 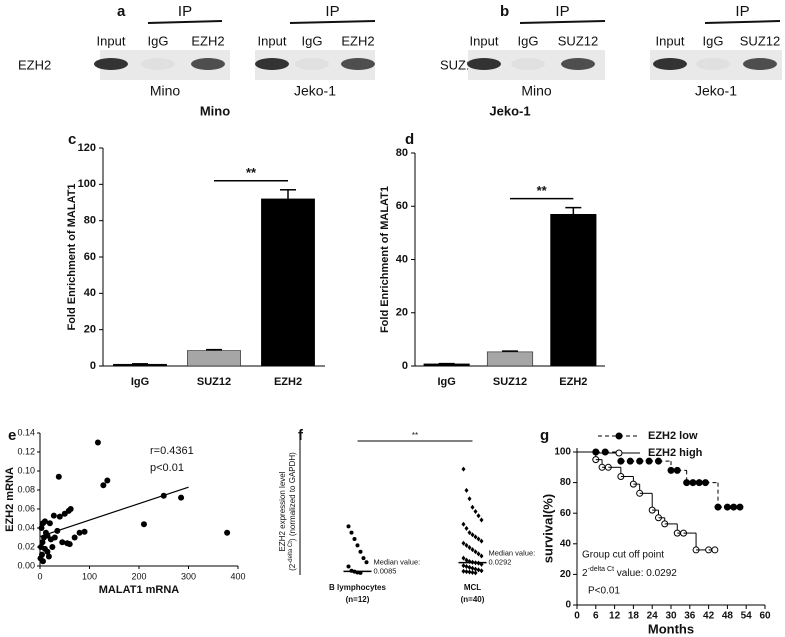 I want to click on median-value: 0.0292, so click(x=500, y=562).